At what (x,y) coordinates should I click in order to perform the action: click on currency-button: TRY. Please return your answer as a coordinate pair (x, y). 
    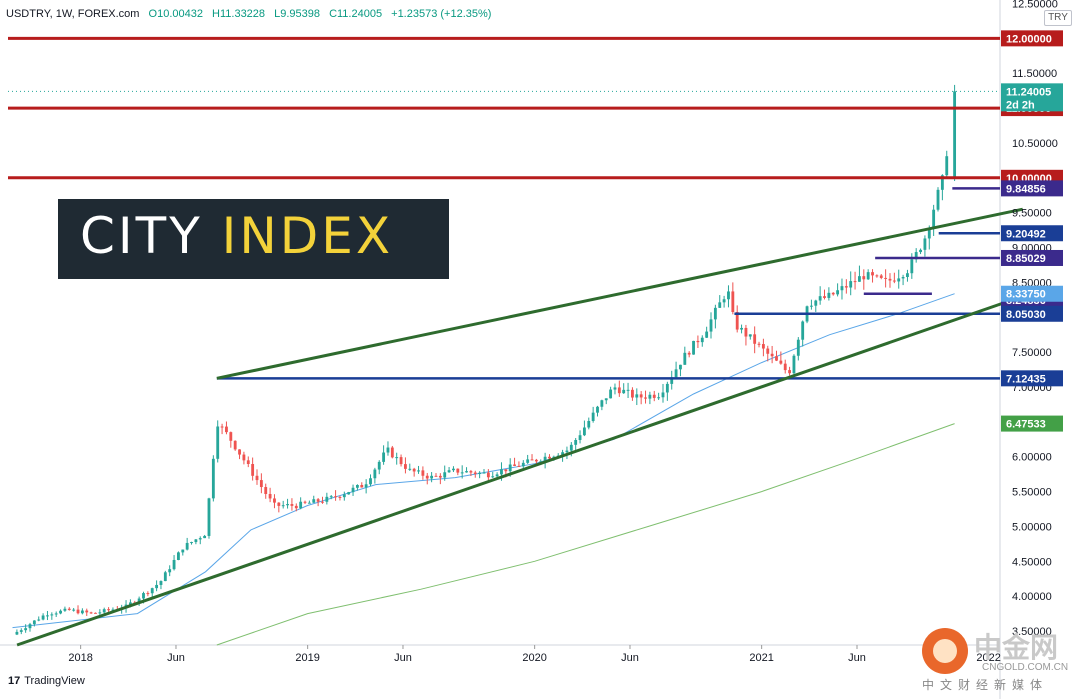
    Looking at the image, I should click on (1058, 18).